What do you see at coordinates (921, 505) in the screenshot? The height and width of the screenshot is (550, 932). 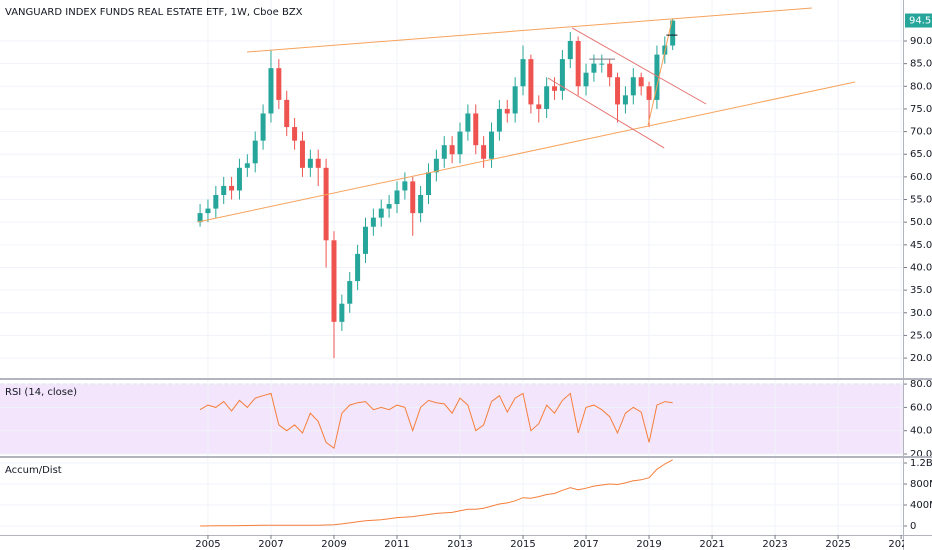 I see `y-tick-label: 400M` at bounding box center [921, 505].